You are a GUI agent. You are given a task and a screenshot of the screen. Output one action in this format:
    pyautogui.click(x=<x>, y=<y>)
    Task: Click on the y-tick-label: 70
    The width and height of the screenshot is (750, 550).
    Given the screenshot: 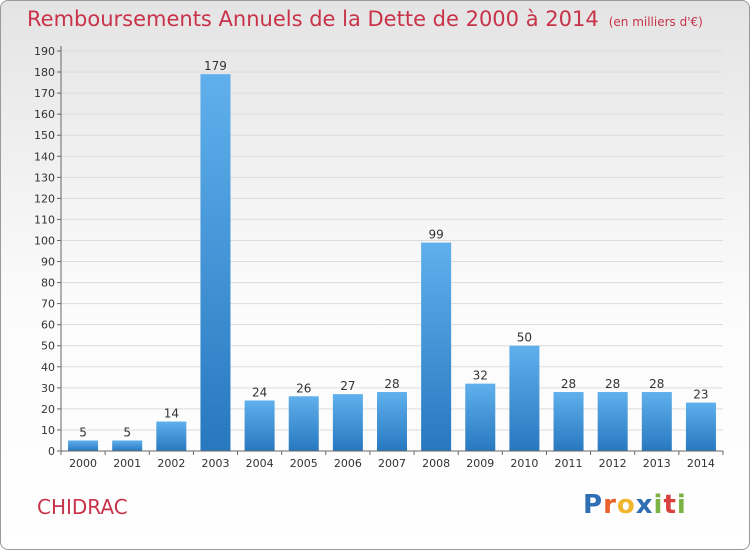 What is the action you would take?
    pyautogui.click(x=48, y=304)
    